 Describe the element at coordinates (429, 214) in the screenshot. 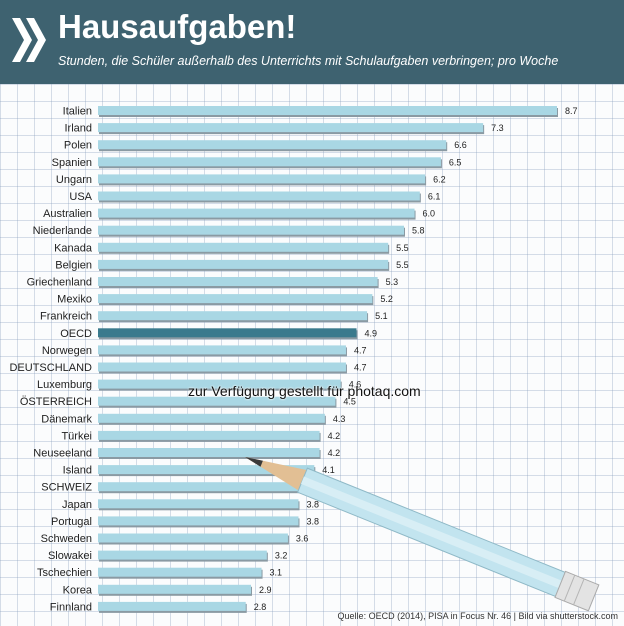

I see `value-label: 6.0` at that location.